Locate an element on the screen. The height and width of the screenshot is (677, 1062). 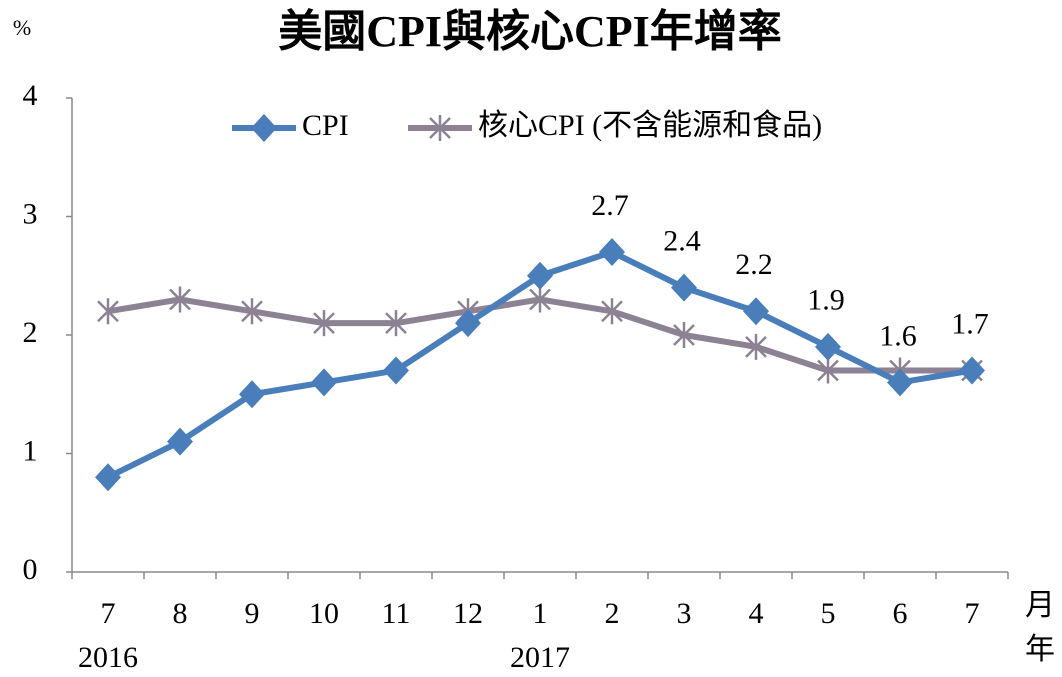
y-tick-label: 1 is located at coordinates (30, 450).